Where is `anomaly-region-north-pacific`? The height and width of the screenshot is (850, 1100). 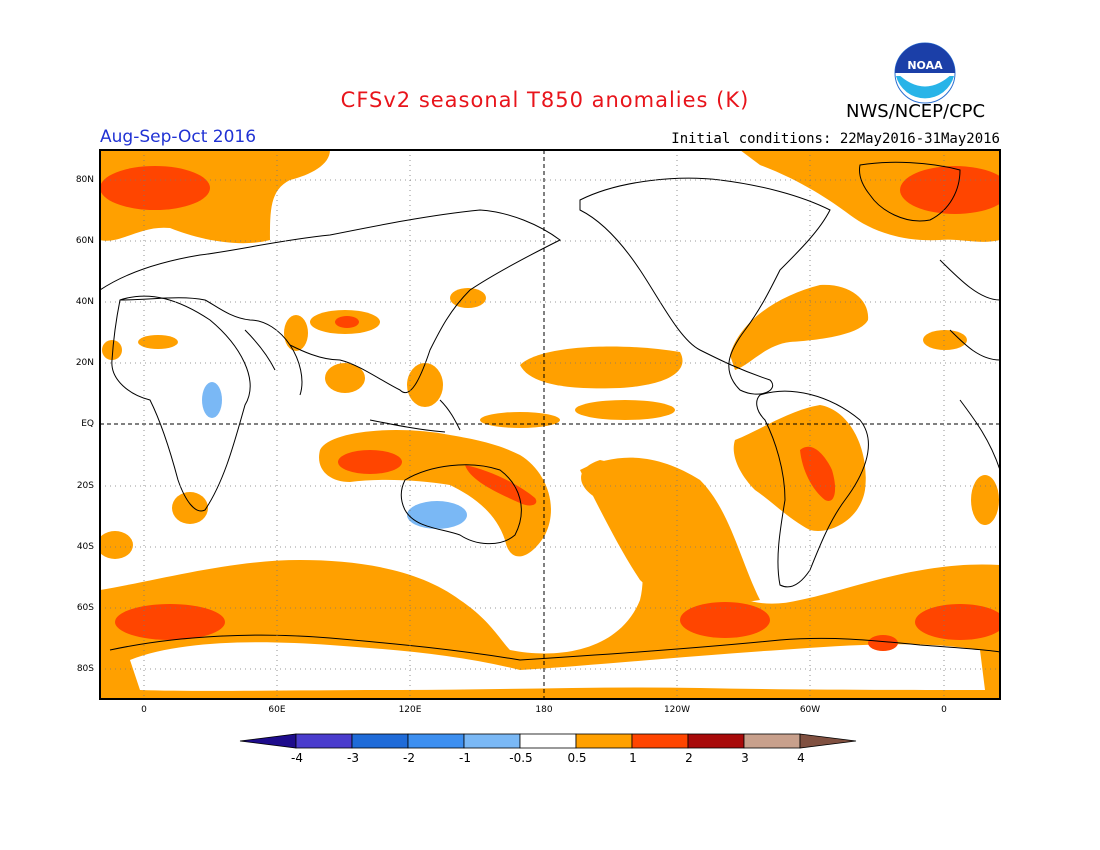 anomaly-region-north-pacific is located at coordinates (601, 367).